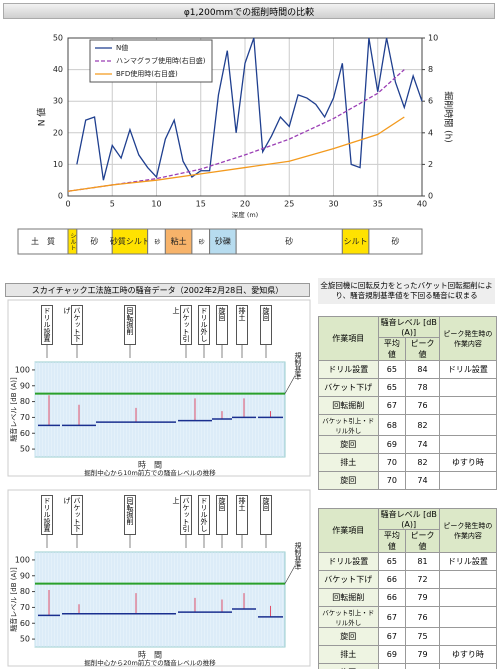  I want to click on noise-header: スカイチャック工法施工時の騒音データ（2002年2月28日、愛知県）, so click(157, 290).